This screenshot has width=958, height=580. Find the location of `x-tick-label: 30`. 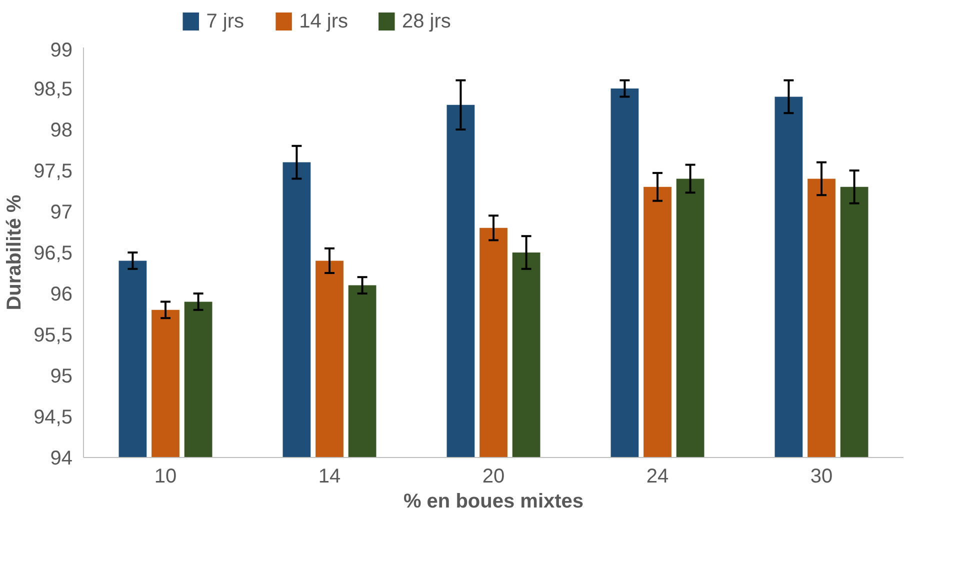

x-tick-label: 30 is located at coordinates (821, 477).